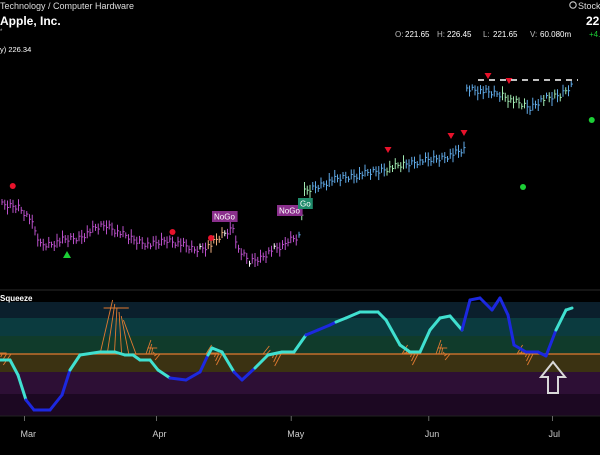  I want to click on x-axis: Mar Apr May Jun Jul, so click(291, 427).